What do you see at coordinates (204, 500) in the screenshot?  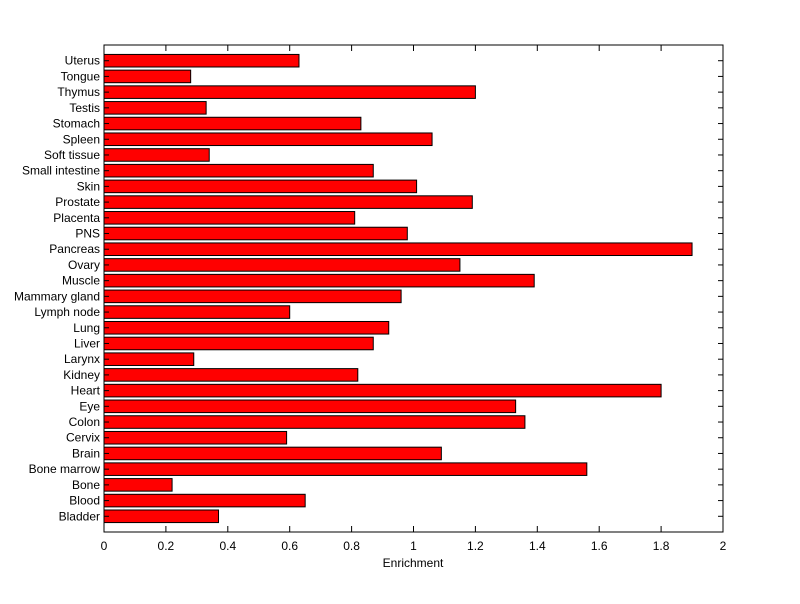 I see `bar-blood` at bounding box center [204, 500].